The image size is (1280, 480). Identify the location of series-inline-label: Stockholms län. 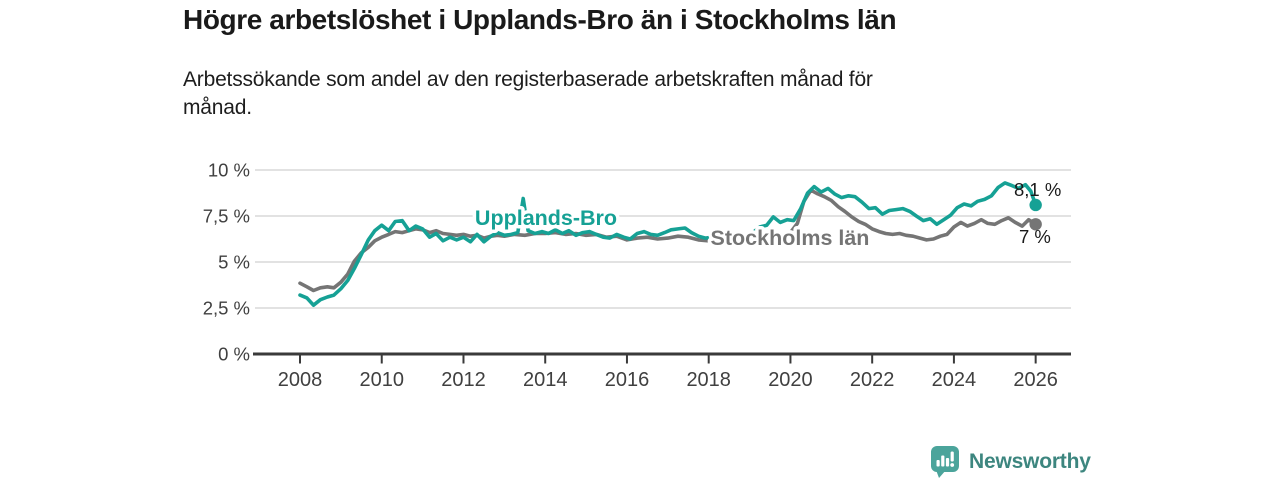
(790, 238).